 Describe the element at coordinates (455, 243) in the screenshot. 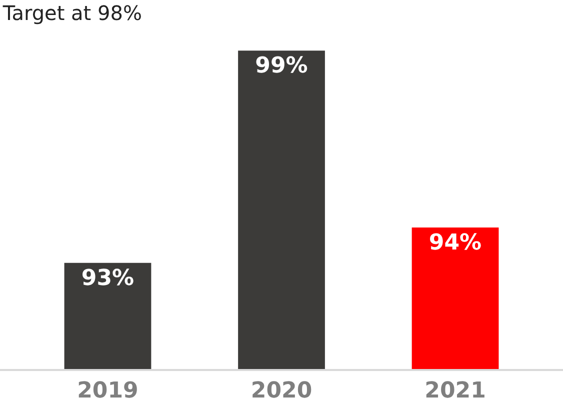

I see `data-label: 94%` at that location.